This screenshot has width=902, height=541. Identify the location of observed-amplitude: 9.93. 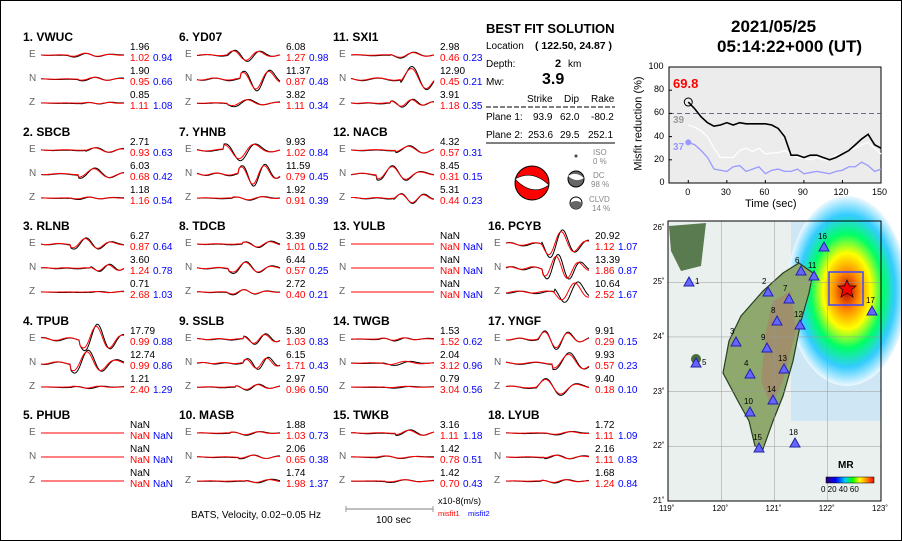
(605, 355).